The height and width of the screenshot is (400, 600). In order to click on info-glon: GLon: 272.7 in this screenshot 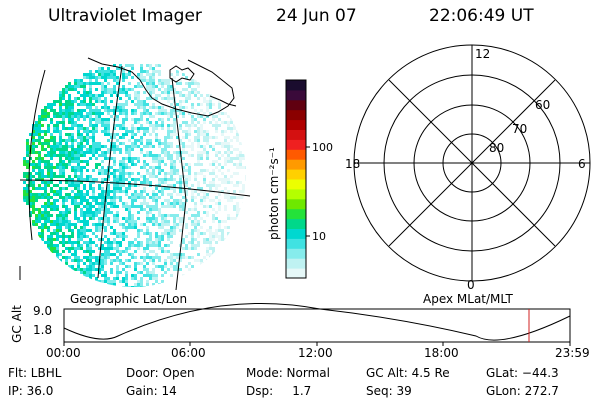, I will do `click(522, 391)`.